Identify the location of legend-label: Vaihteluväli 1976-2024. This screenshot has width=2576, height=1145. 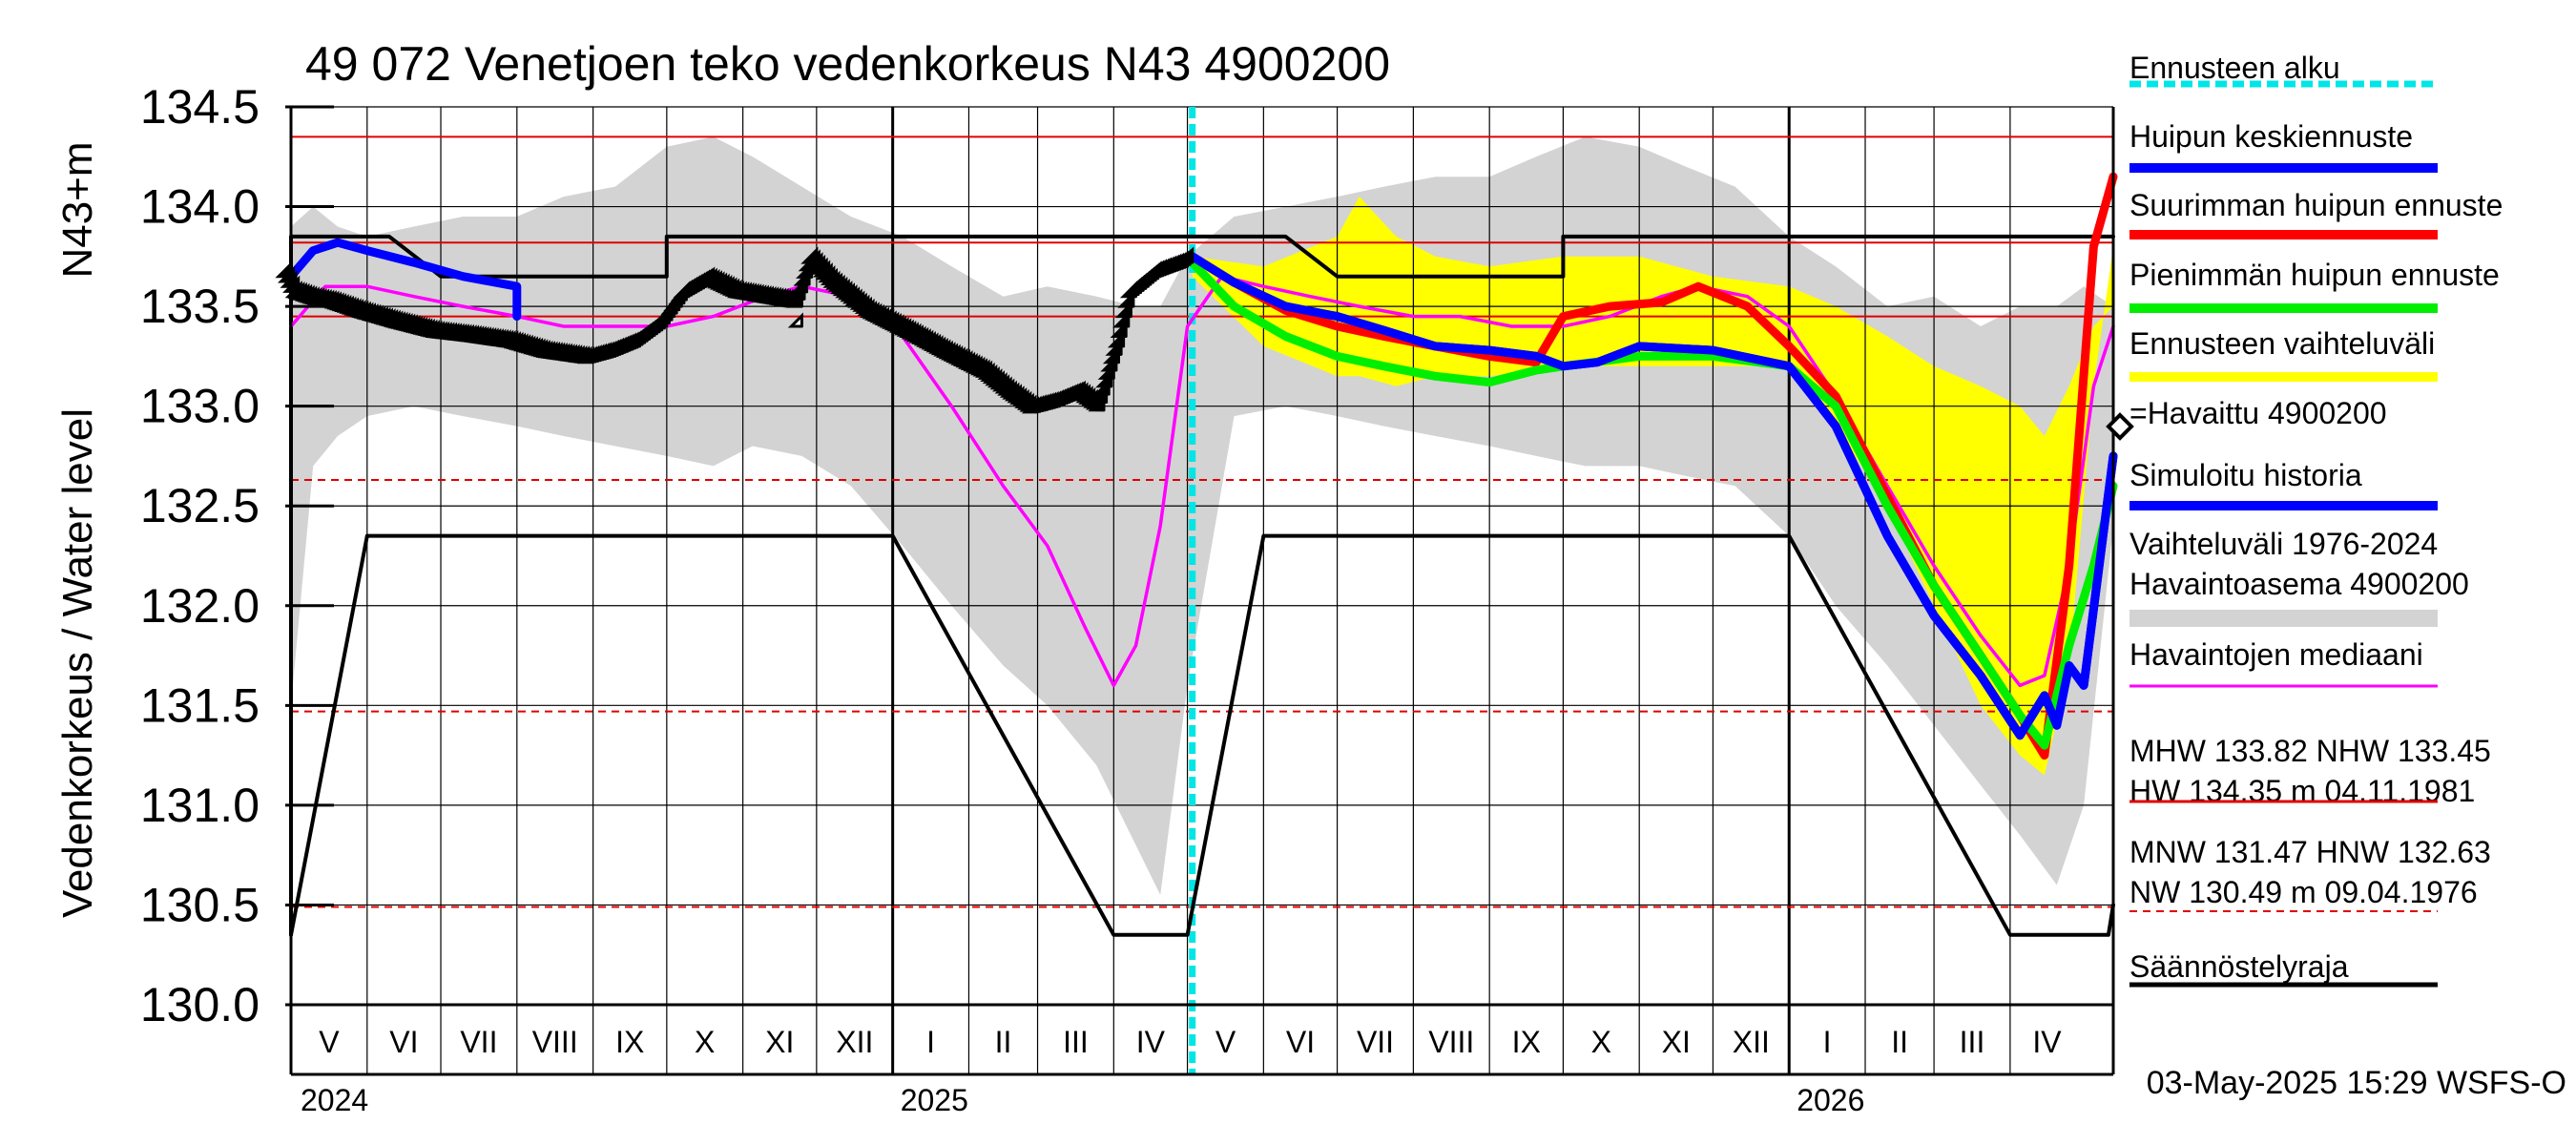
(2283, 544).